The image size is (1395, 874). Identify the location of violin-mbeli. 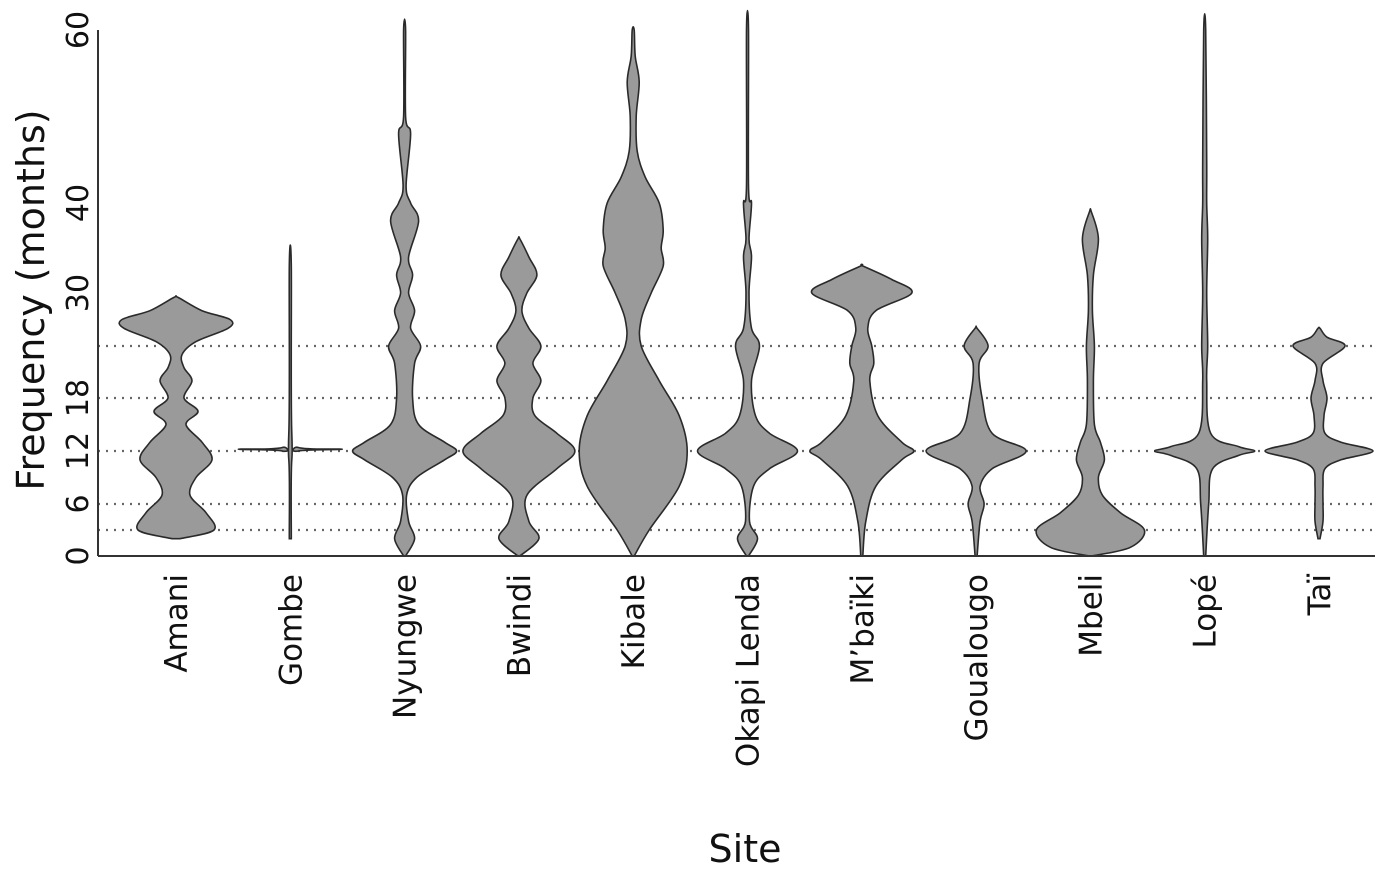
(1090, 382).